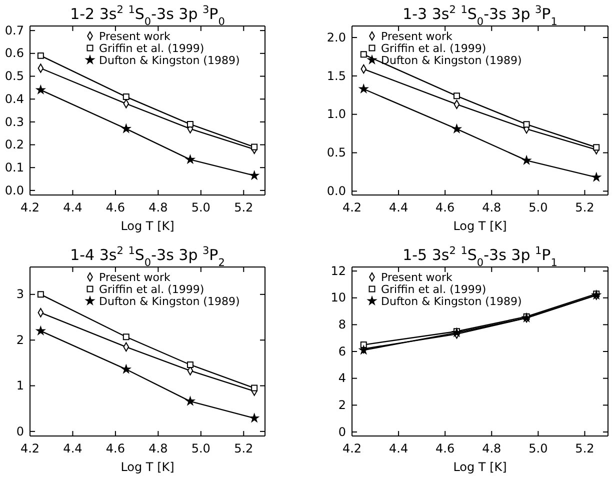  What do you see at coordinates (20, 294) in the screenshot?
I see `y-tick-label: 3` at bounding box center [20, 294].